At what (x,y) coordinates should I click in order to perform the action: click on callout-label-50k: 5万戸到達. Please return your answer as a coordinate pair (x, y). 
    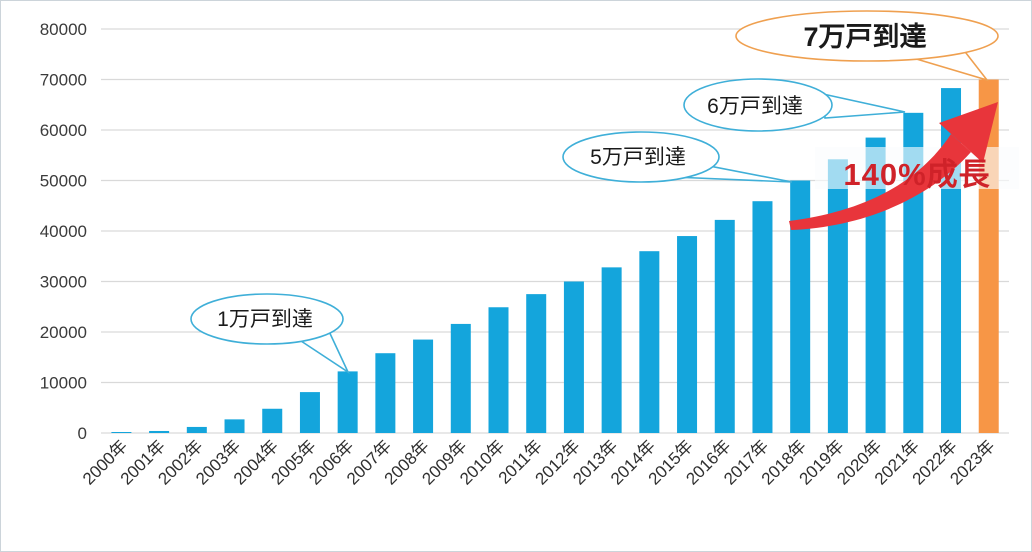
    Looking at the image, I should click on (638, 157).